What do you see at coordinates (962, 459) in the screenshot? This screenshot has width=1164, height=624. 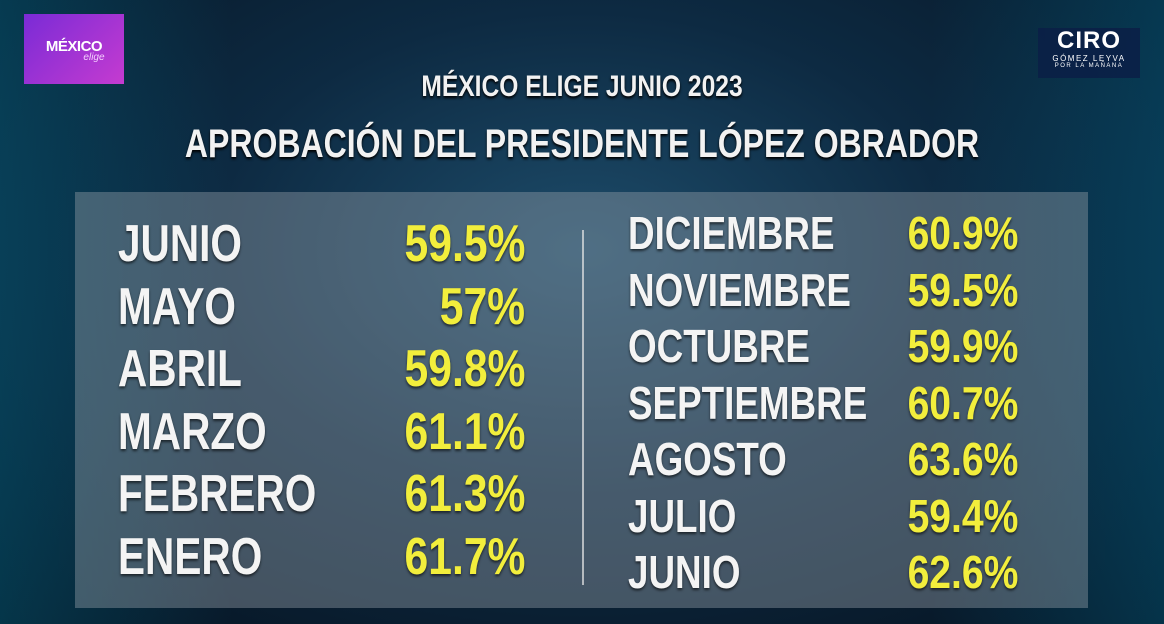 I see `row-value: 63.6%` at bounding box center [962, 459].